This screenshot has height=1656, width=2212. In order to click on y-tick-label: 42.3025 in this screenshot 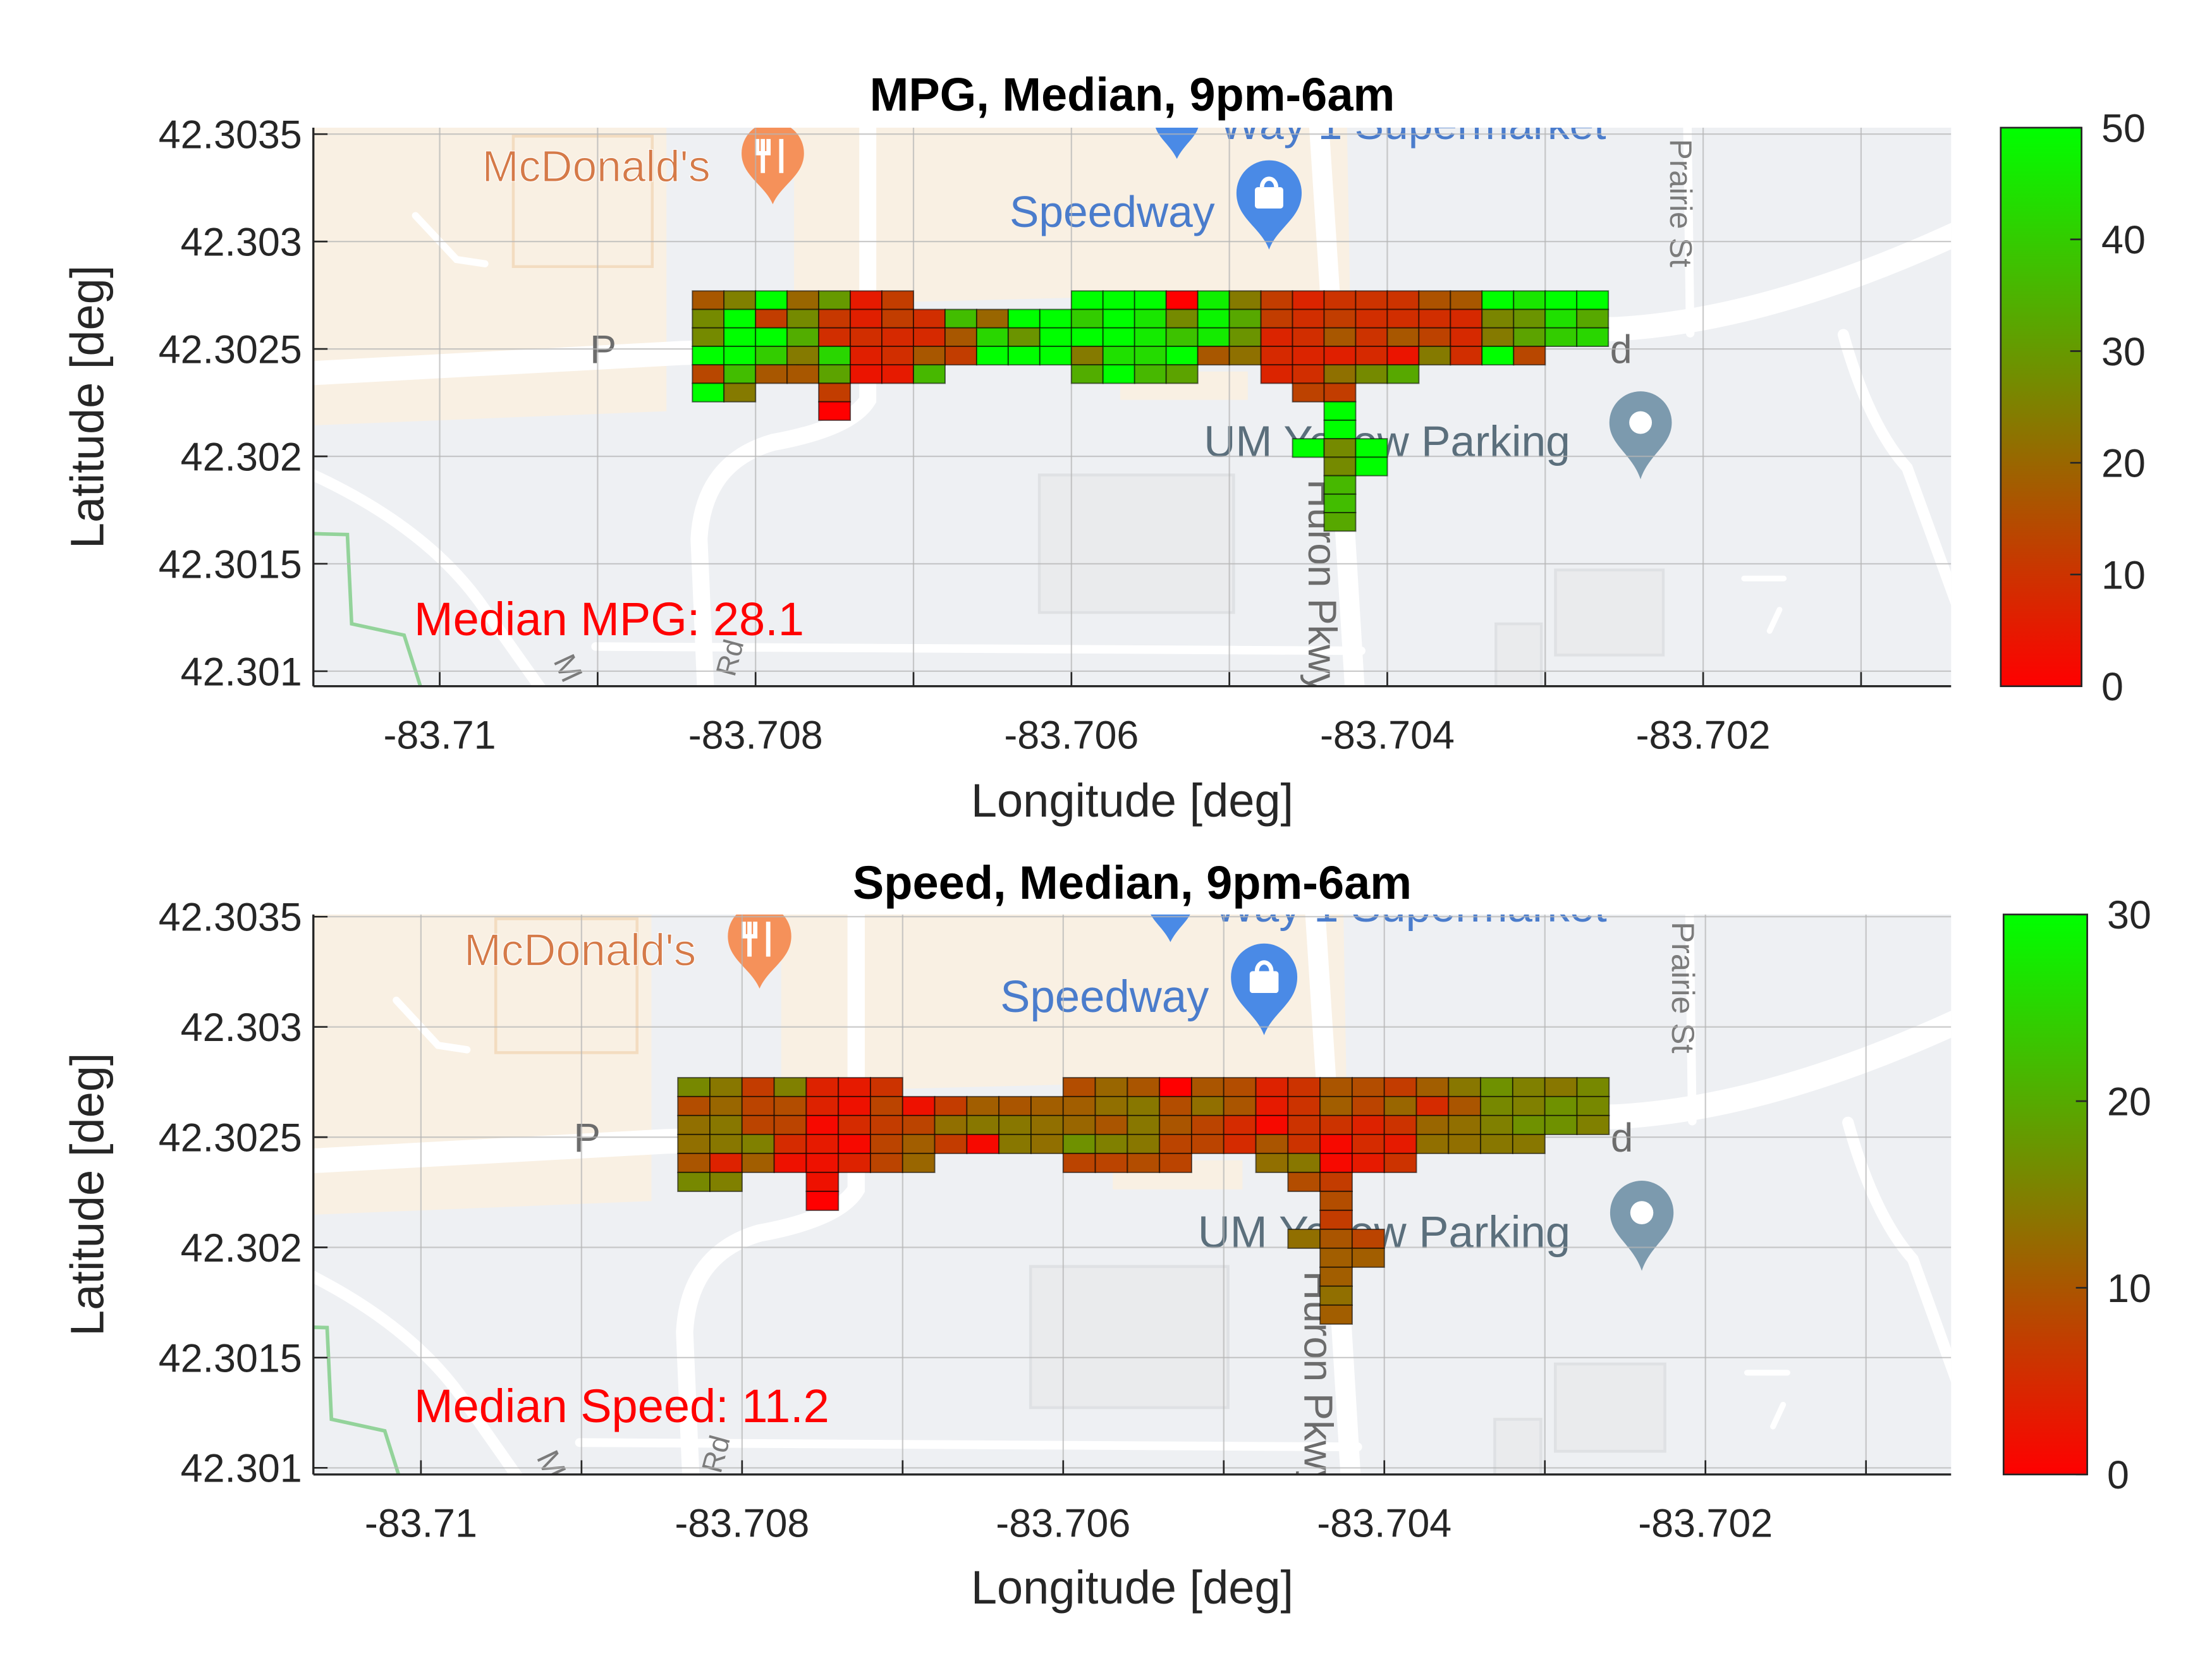, I will do `click(230, 1138)`.